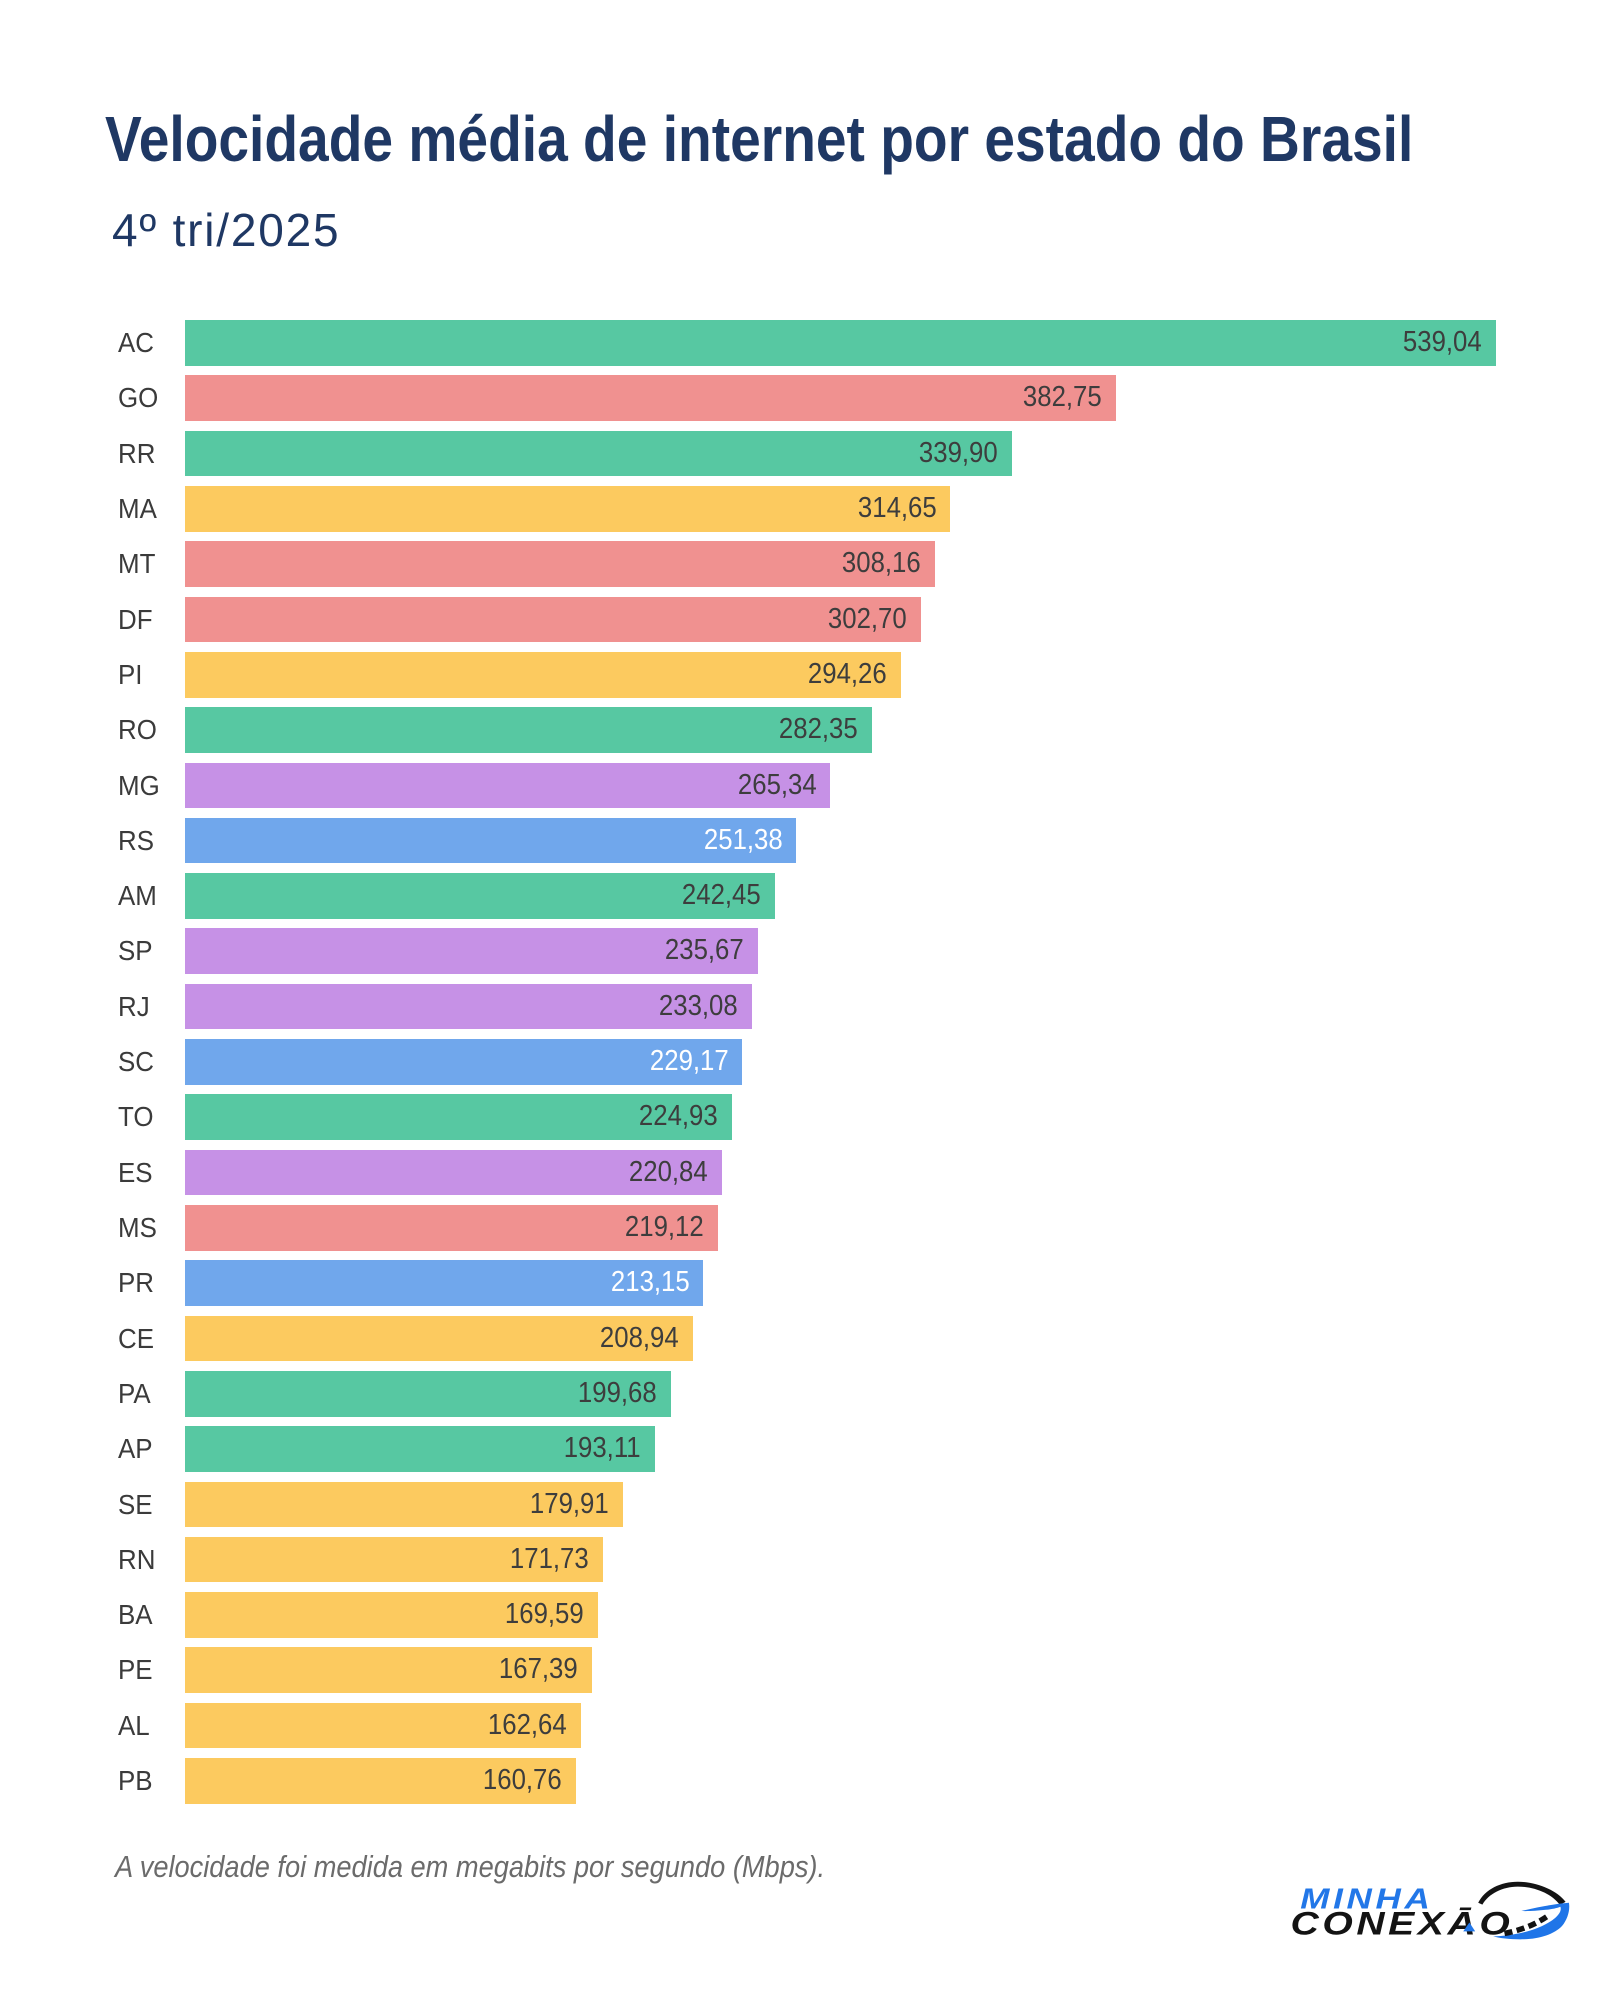  What do you see at coordinates (1366, 1899) in the screenshot?
I see `svg-text: MINHA` at bounding box center [1366, 1899].